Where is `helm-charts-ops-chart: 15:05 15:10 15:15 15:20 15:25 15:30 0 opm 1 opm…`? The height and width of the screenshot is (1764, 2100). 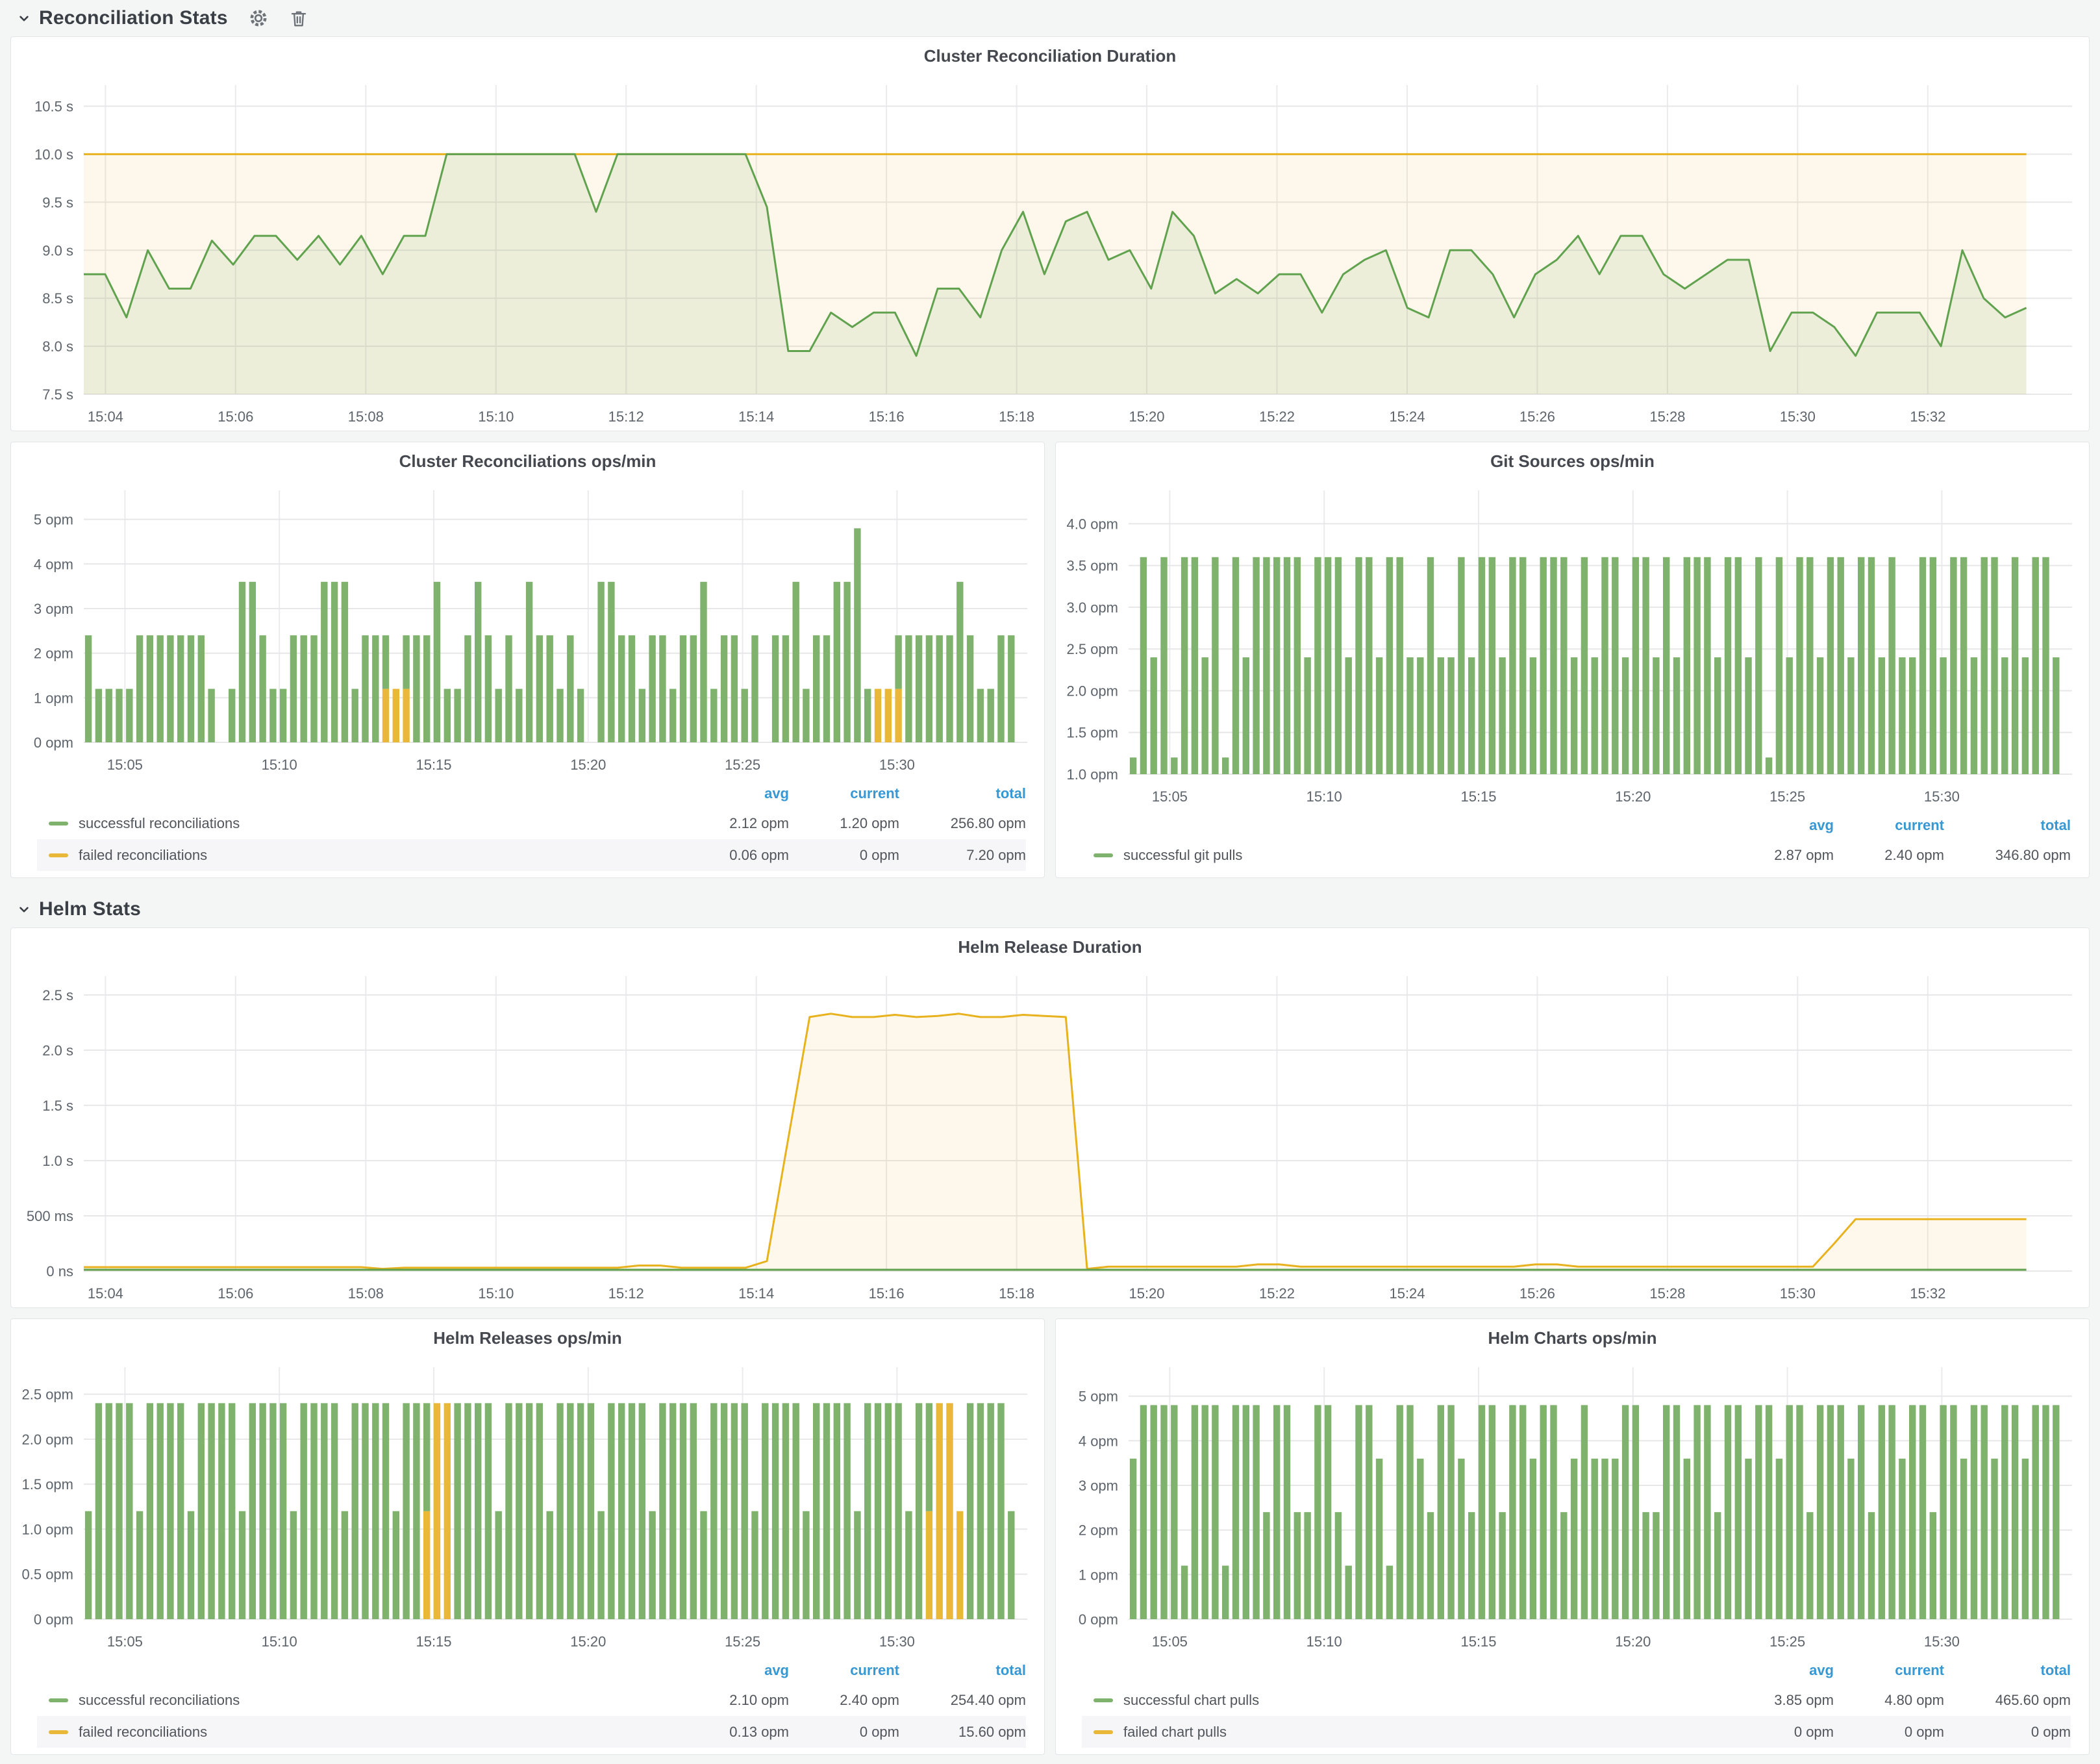
helm-charts-ops-chart: 15:05 15:10 15:15 15:20 15:25 15:30 0 opm 1 opm… is located at coordinates (1572, 1506).